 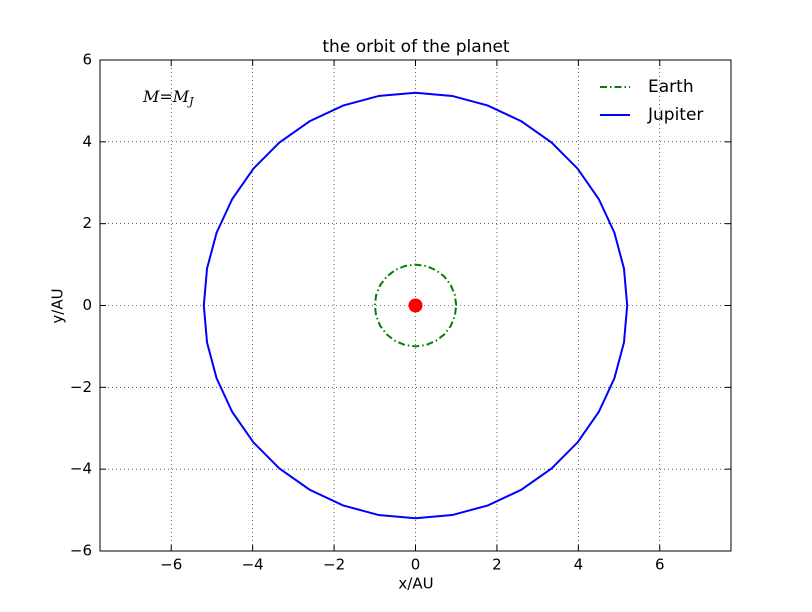 I want to click on annotation: M=MJ, so click(x=168, y=98).